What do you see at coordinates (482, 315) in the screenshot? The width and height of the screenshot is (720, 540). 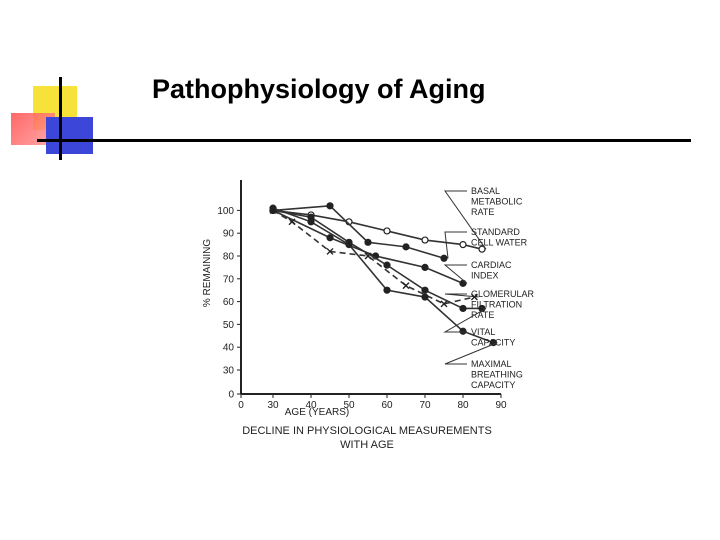 I see `series-label-3: RATE` at bounding box center [482, 315].